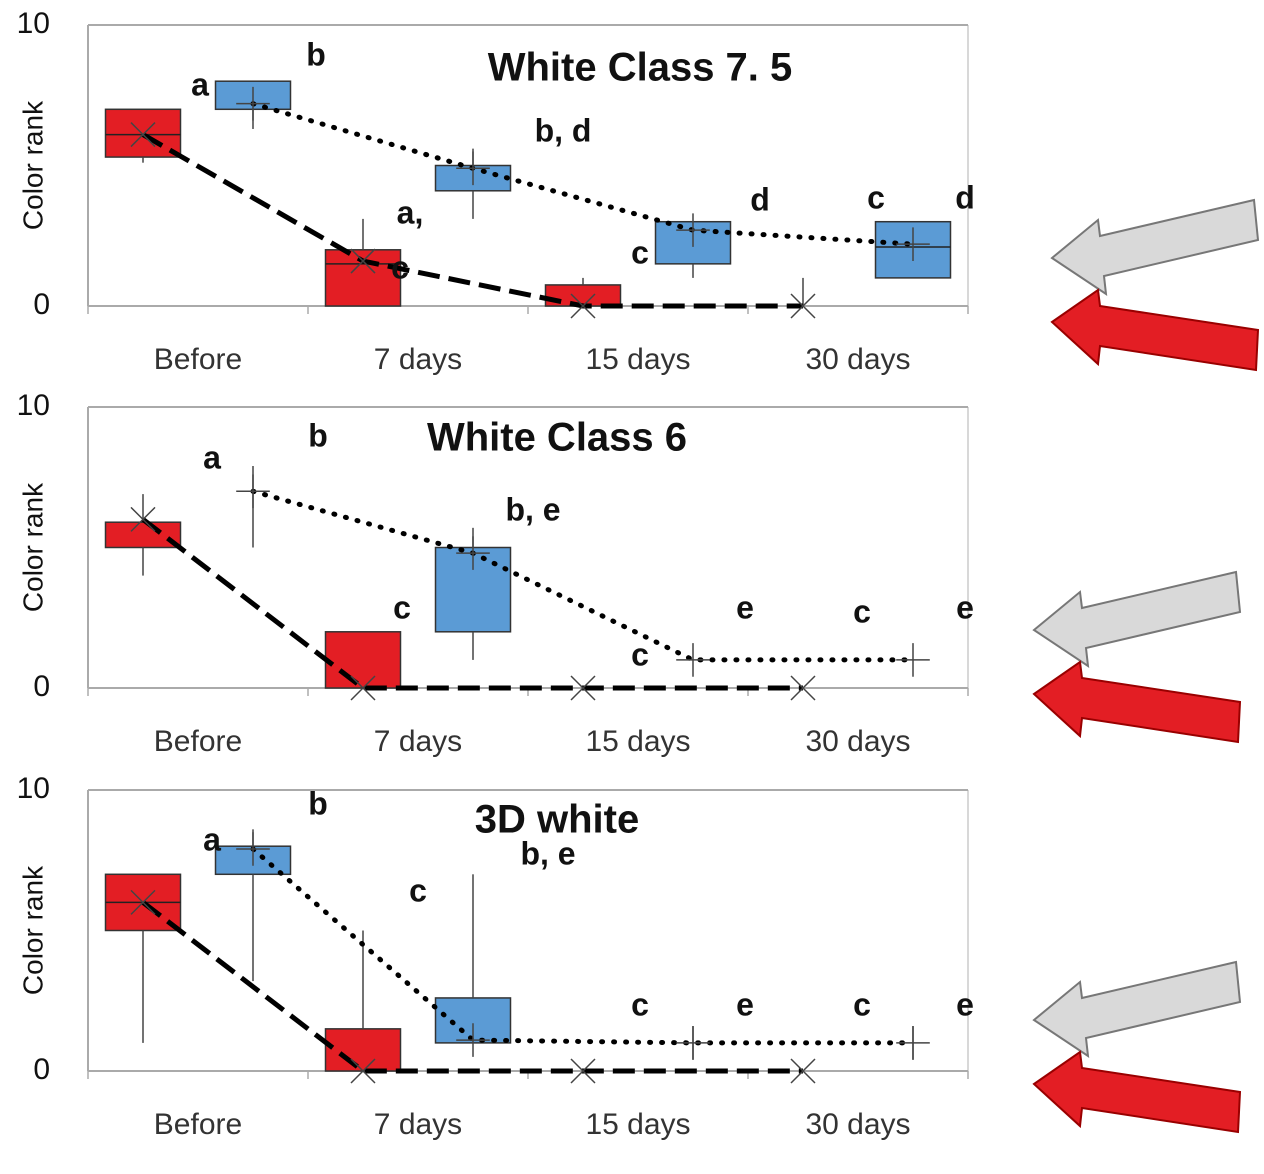 The height and width of the screenshot is (1174, 1264). I want to click on arrows, so click(1146, 666).